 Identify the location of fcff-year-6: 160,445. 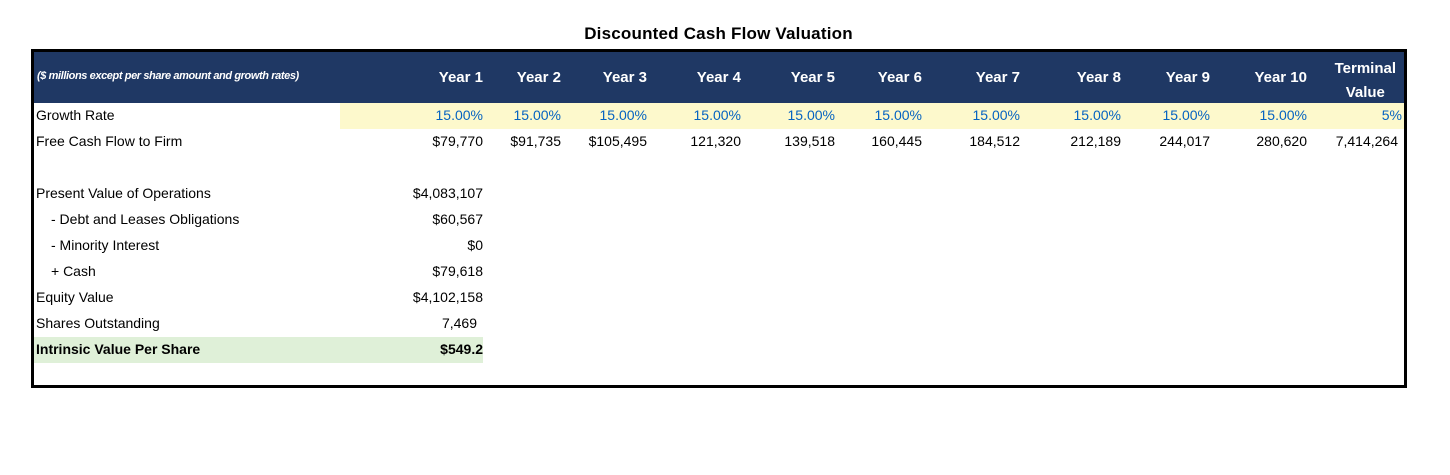
(896, 141).